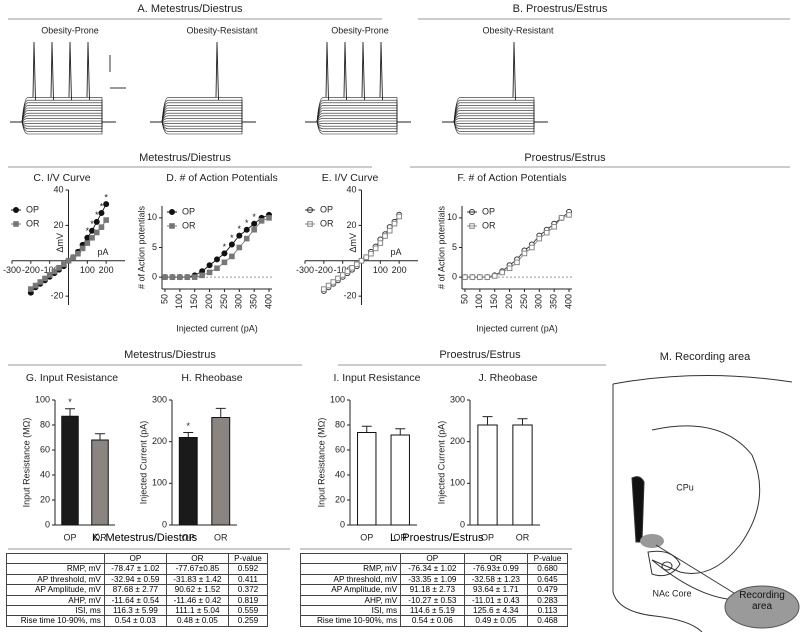 This screenshot has height=632, width=800. Describe the element at coordinates (141, 247) in the screenshot. I see `y-axis-label: # of Action potentials` at that location.